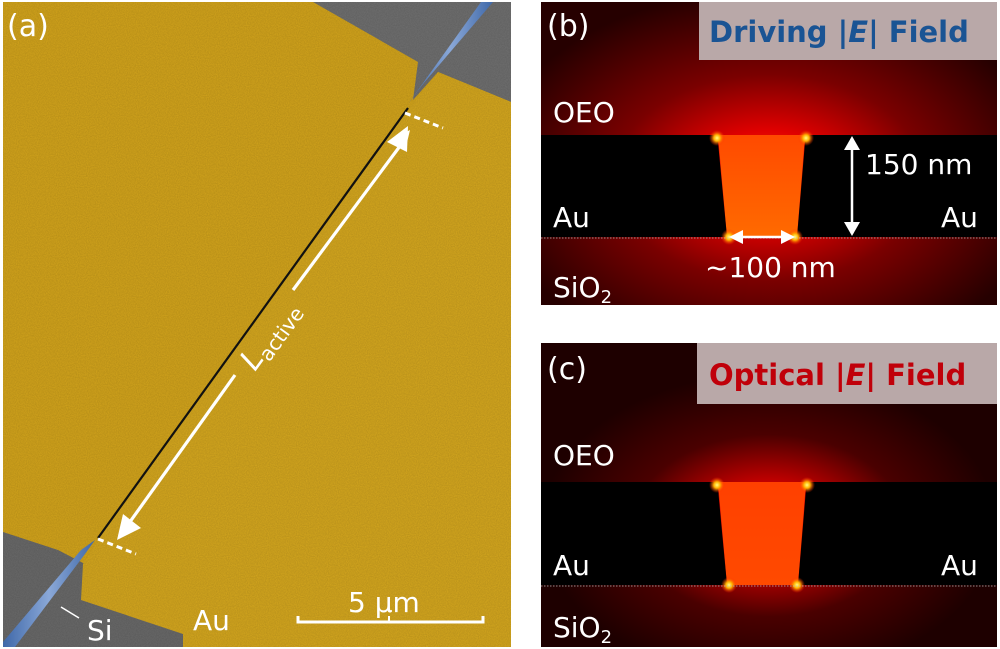 The width and height of the screenshot is (1000, 649). I want to click on scale-bar, so click(390, 620).